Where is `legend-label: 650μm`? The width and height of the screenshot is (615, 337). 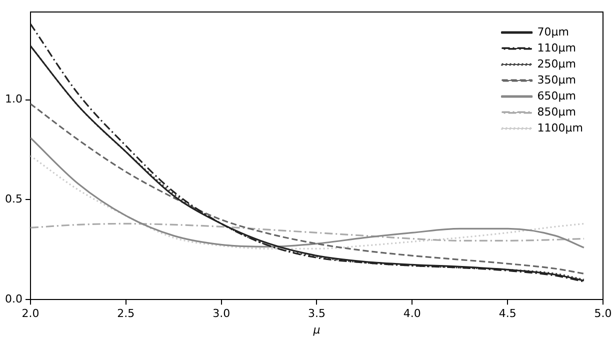
legend-label: 650μm is located at coordinates (556, 95).